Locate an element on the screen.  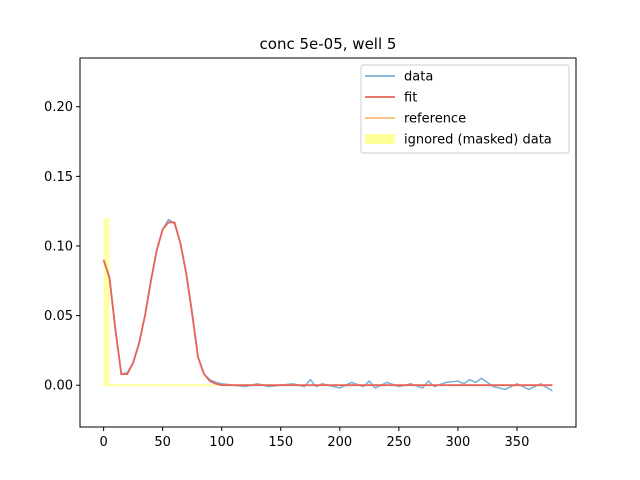
legend-label: reference is located at coordinates (435, 119).